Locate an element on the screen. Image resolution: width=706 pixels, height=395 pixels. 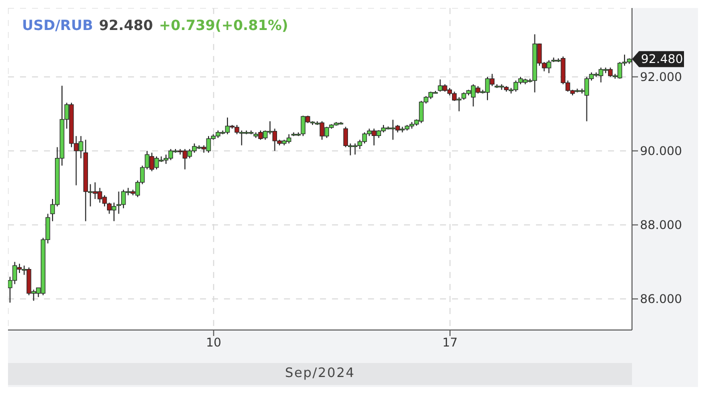
y-tick-label: 86.000 is located at coordinates (661, 299).